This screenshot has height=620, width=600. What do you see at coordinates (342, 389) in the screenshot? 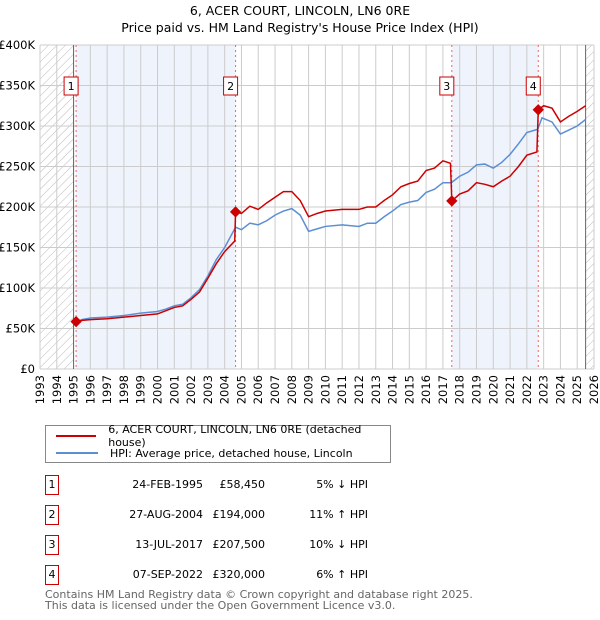
I see `x-tick-label: 2011` at bounding box center [342, 389].